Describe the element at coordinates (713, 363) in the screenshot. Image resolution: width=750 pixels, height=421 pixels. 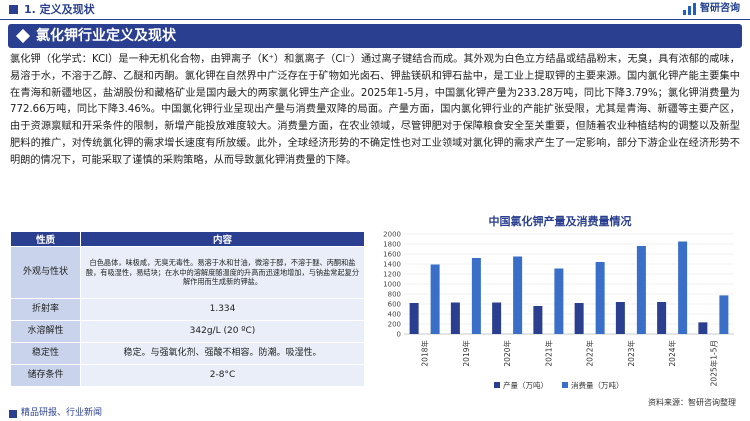
I see `x-tick-label: 2025年1-5月` at that location.